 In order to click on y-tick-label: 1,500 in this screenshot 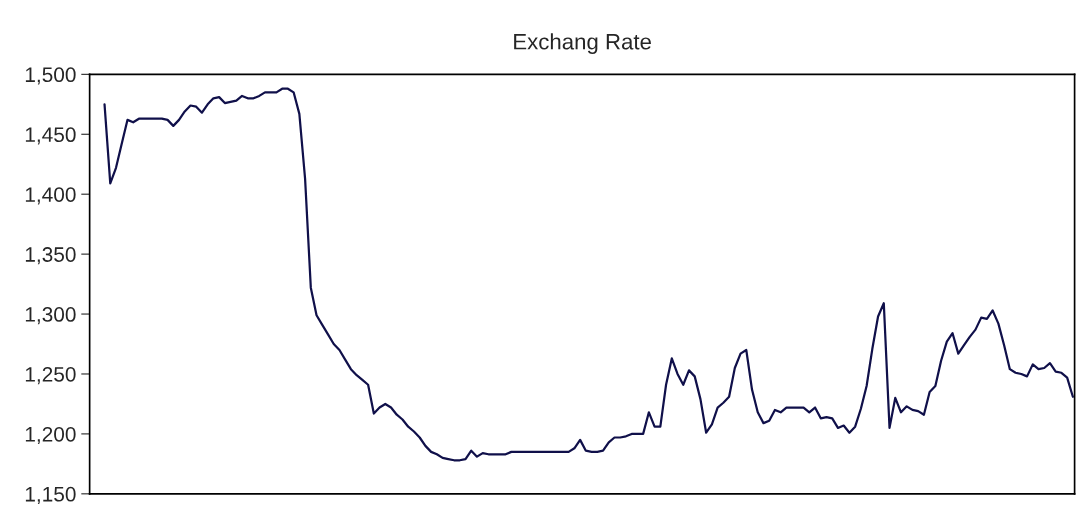, I will do `click(50, 76)`.